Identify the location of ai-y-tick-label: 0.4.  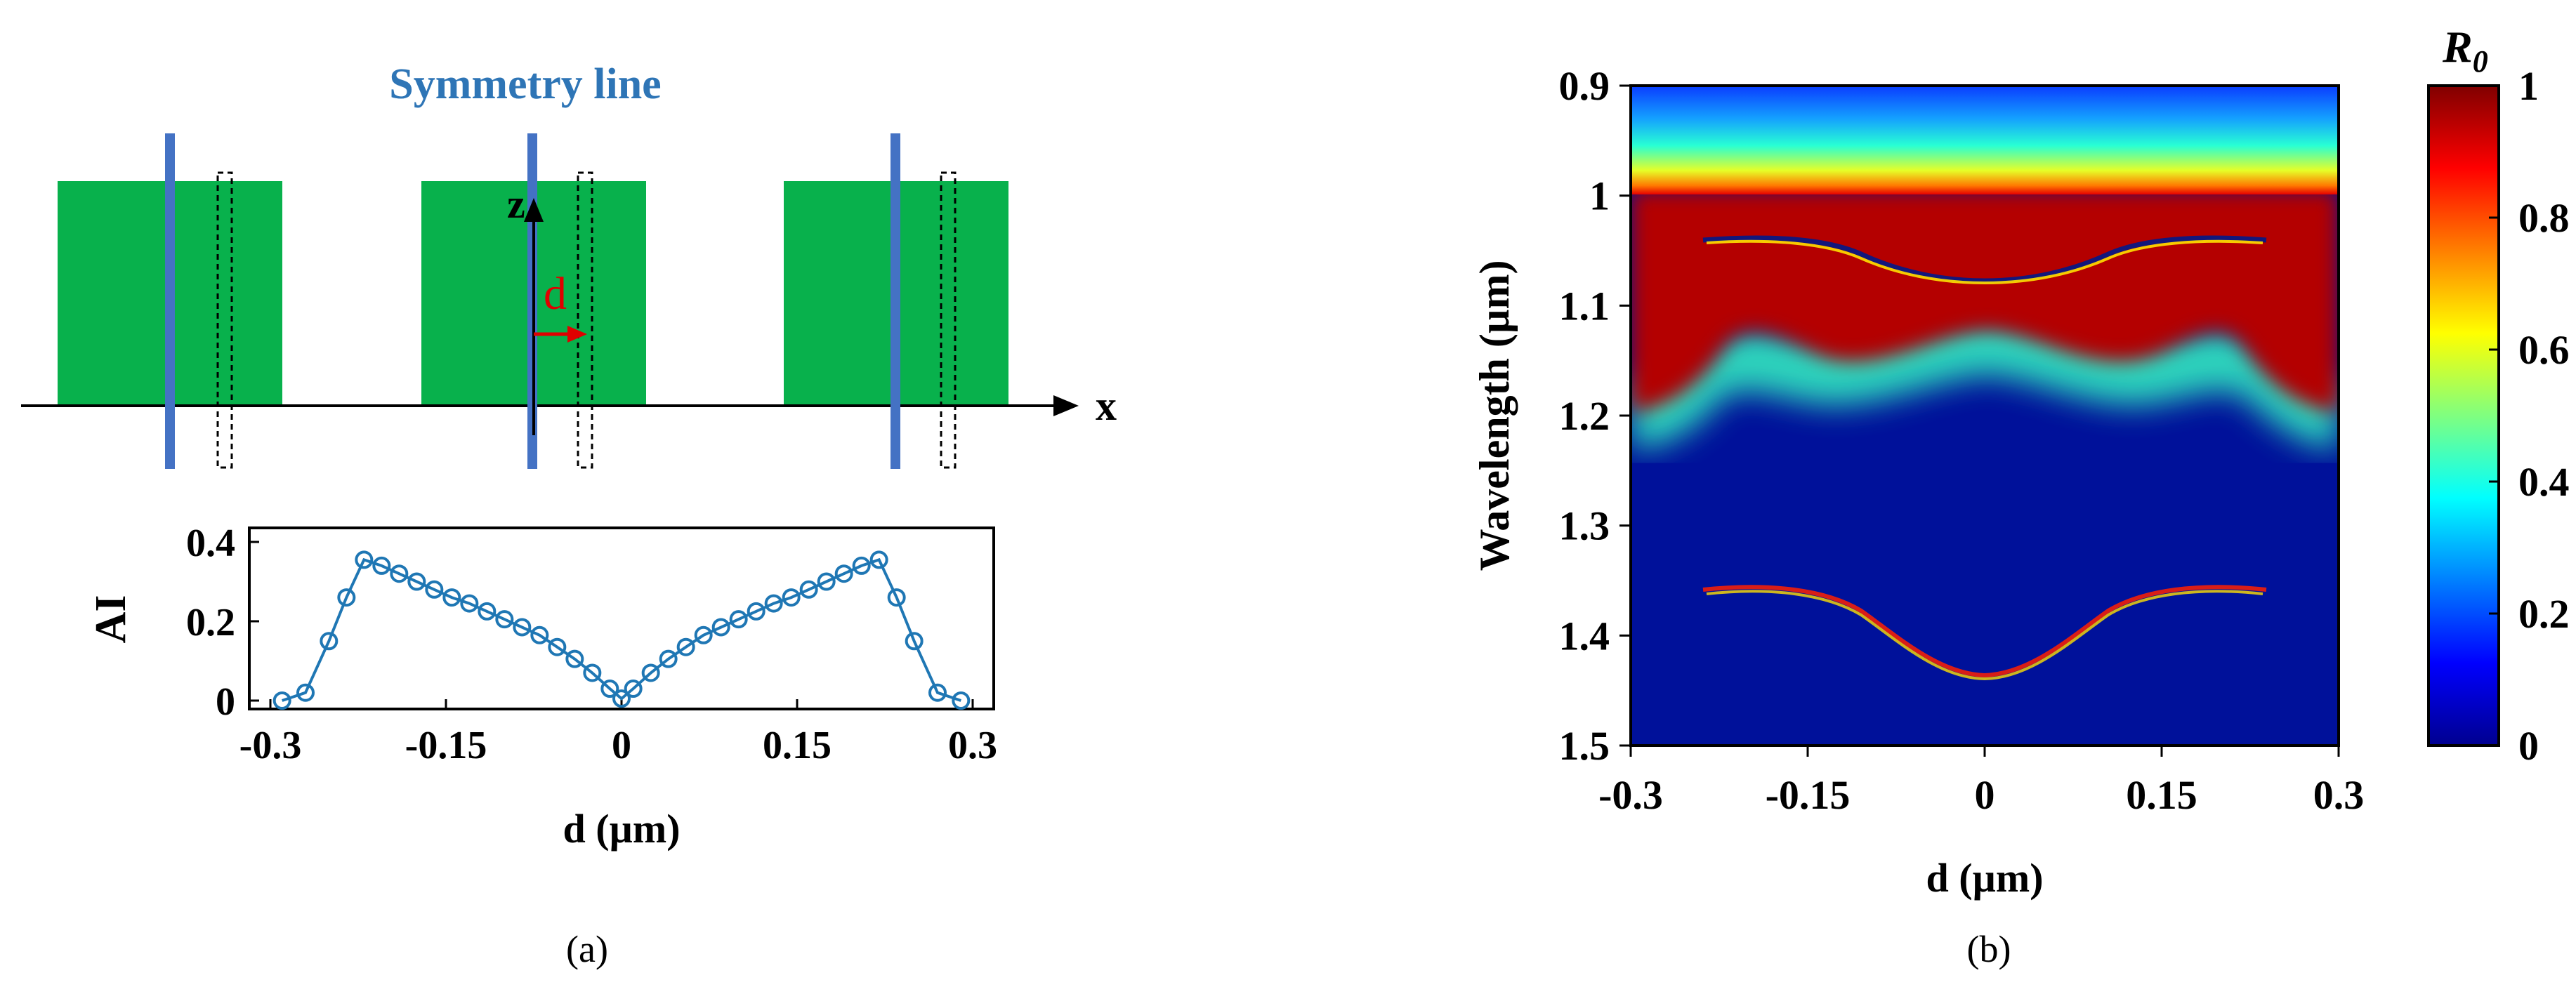
(210, 543).